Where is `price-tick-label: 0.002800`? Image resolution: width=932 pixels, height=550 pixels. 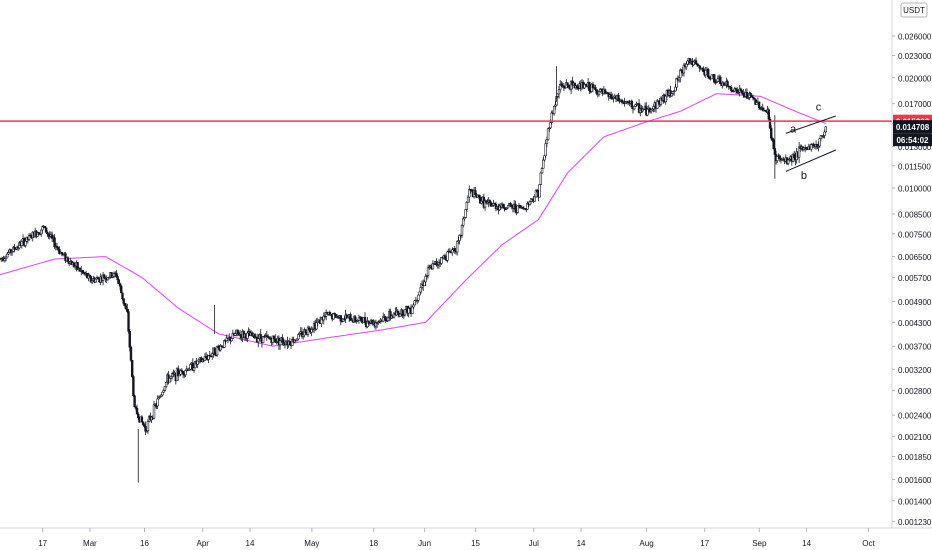 price-tick-label: 0.002800 is located at coordinates (915, 391).